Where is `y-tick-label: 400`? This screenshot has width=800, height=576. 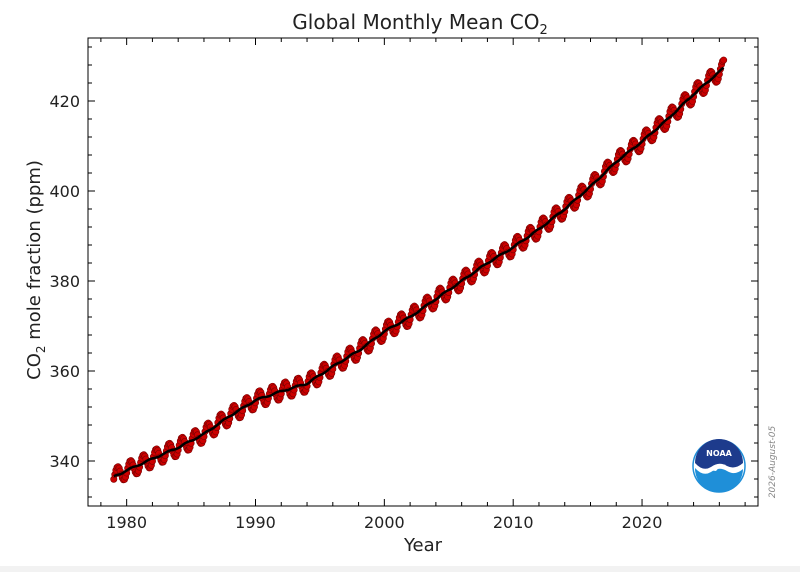
y-tick-label: 400 is located at coordinates (64, 191).